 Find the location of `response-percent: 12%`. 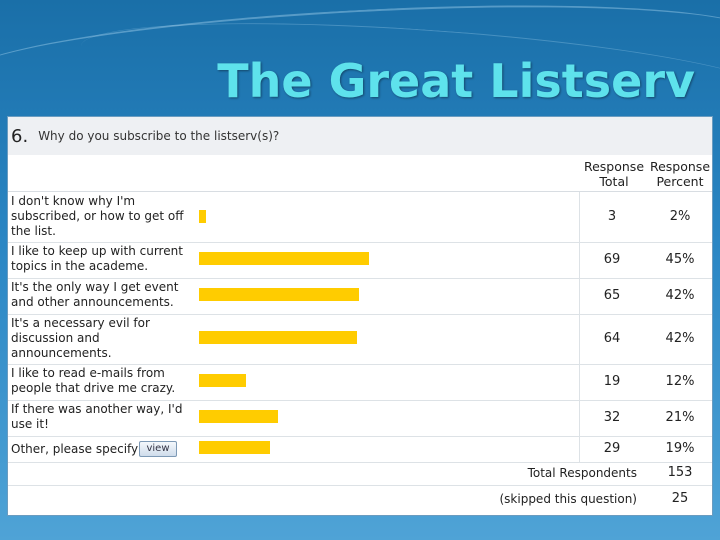

response-percent: 12% is located at coordinates (680, 381).